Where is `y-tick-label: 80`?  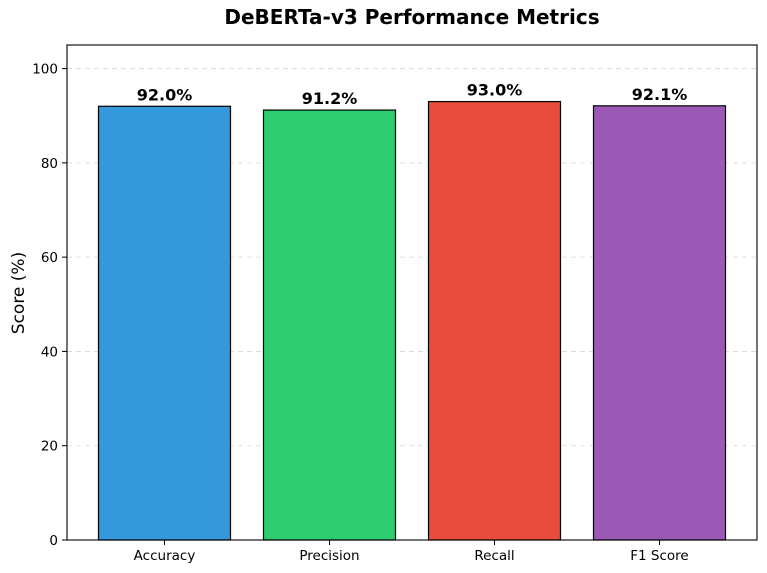
y-tick-label: 80 is located at coordinates (49, 164).